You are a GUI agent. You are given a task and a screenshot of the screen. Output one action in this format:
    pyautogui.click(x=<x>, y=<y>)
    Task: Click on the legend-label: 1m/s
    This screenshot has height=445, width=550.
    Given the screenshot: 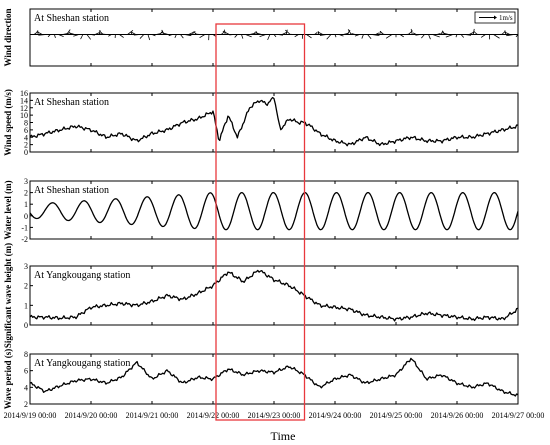 What is the action you would take?
    pyautogui.click(x=506, y=18)
    